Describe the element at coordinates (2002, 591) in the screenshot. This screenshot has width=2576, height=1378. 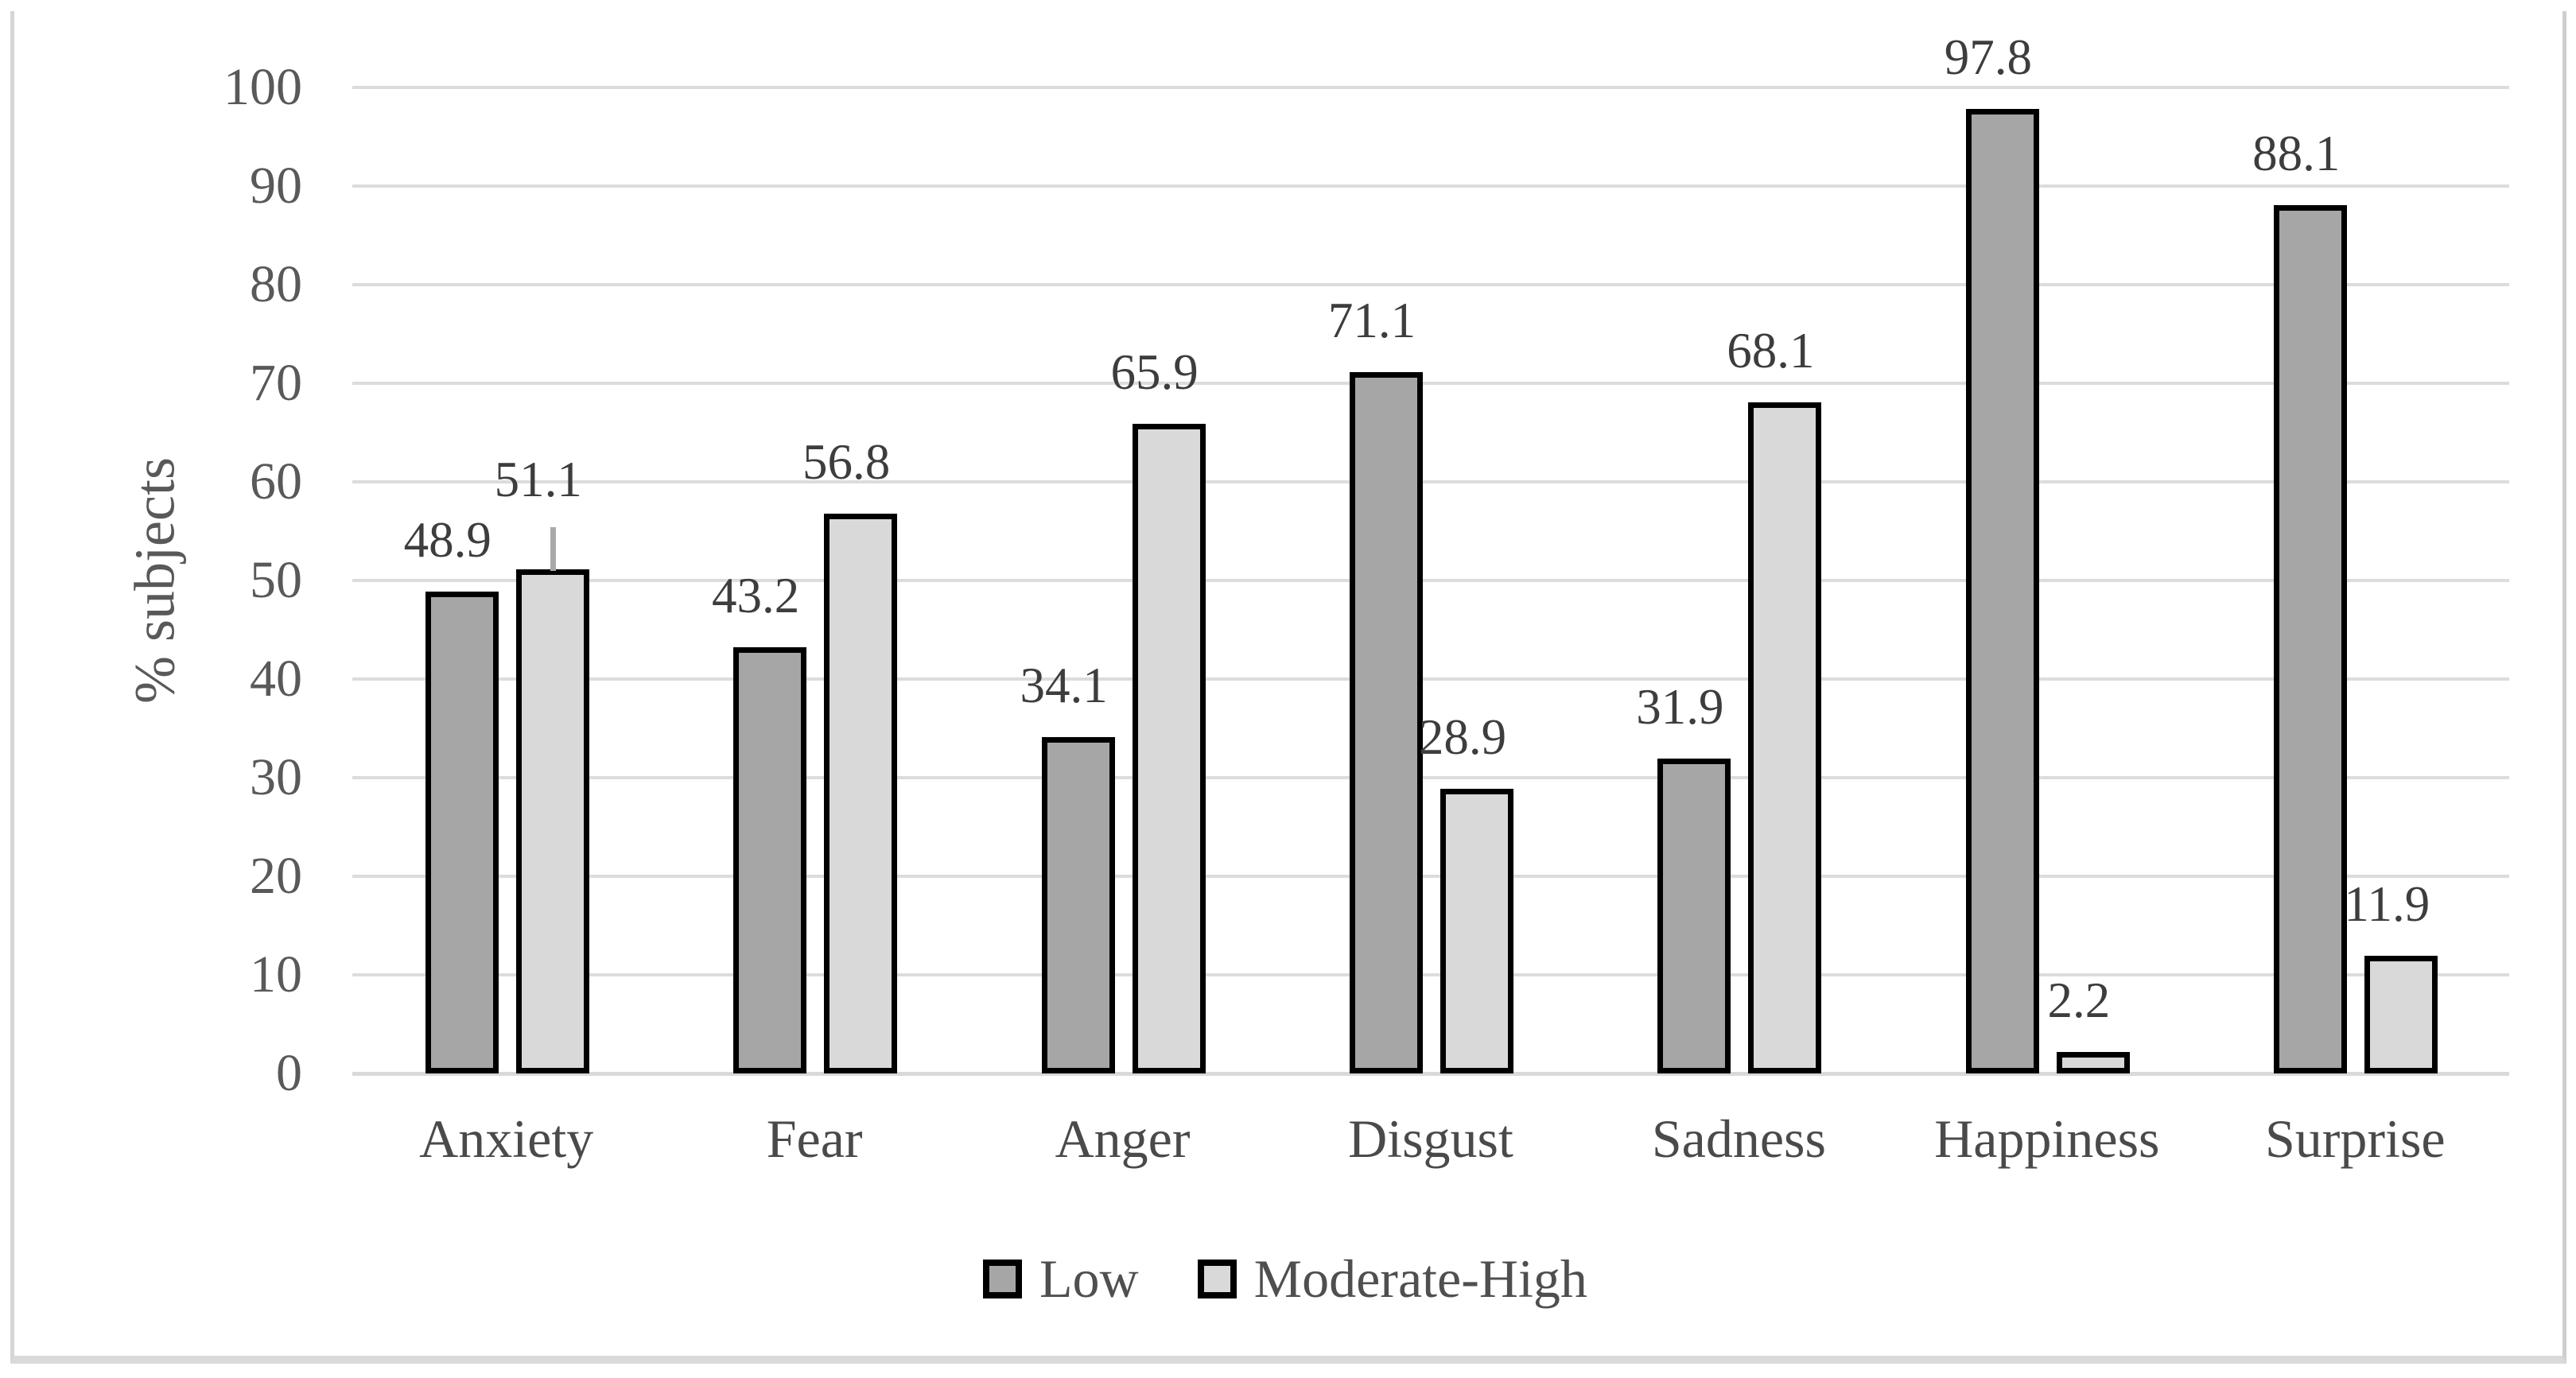
I see `bar-happiness-low` at that location.